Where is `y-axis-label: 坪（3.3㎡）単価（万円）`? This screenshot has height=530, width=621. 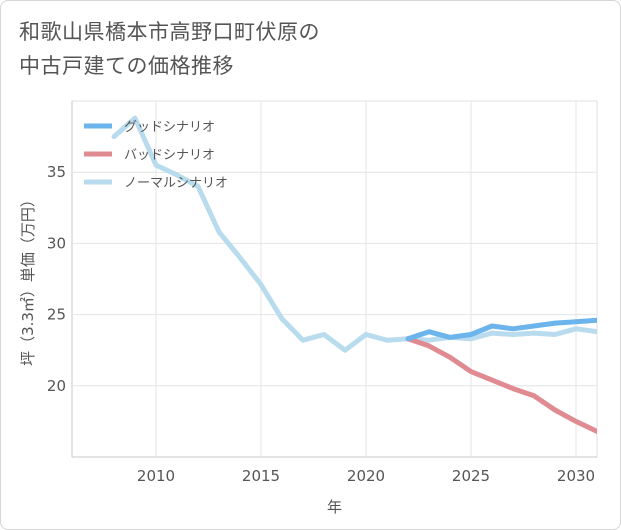 y-axis-label: 坪（3.3㎡）単価（万円） is located at coordinates (28, 279).